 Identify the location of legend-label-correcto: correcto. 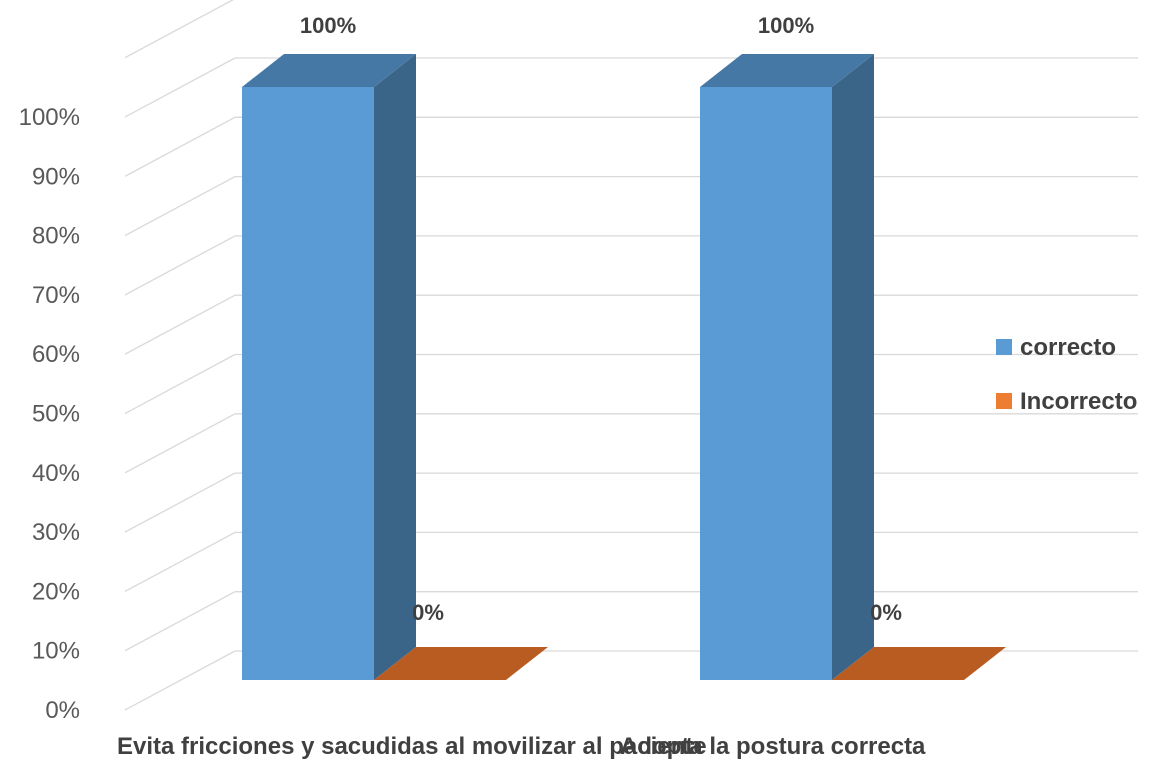
(1068, 347).